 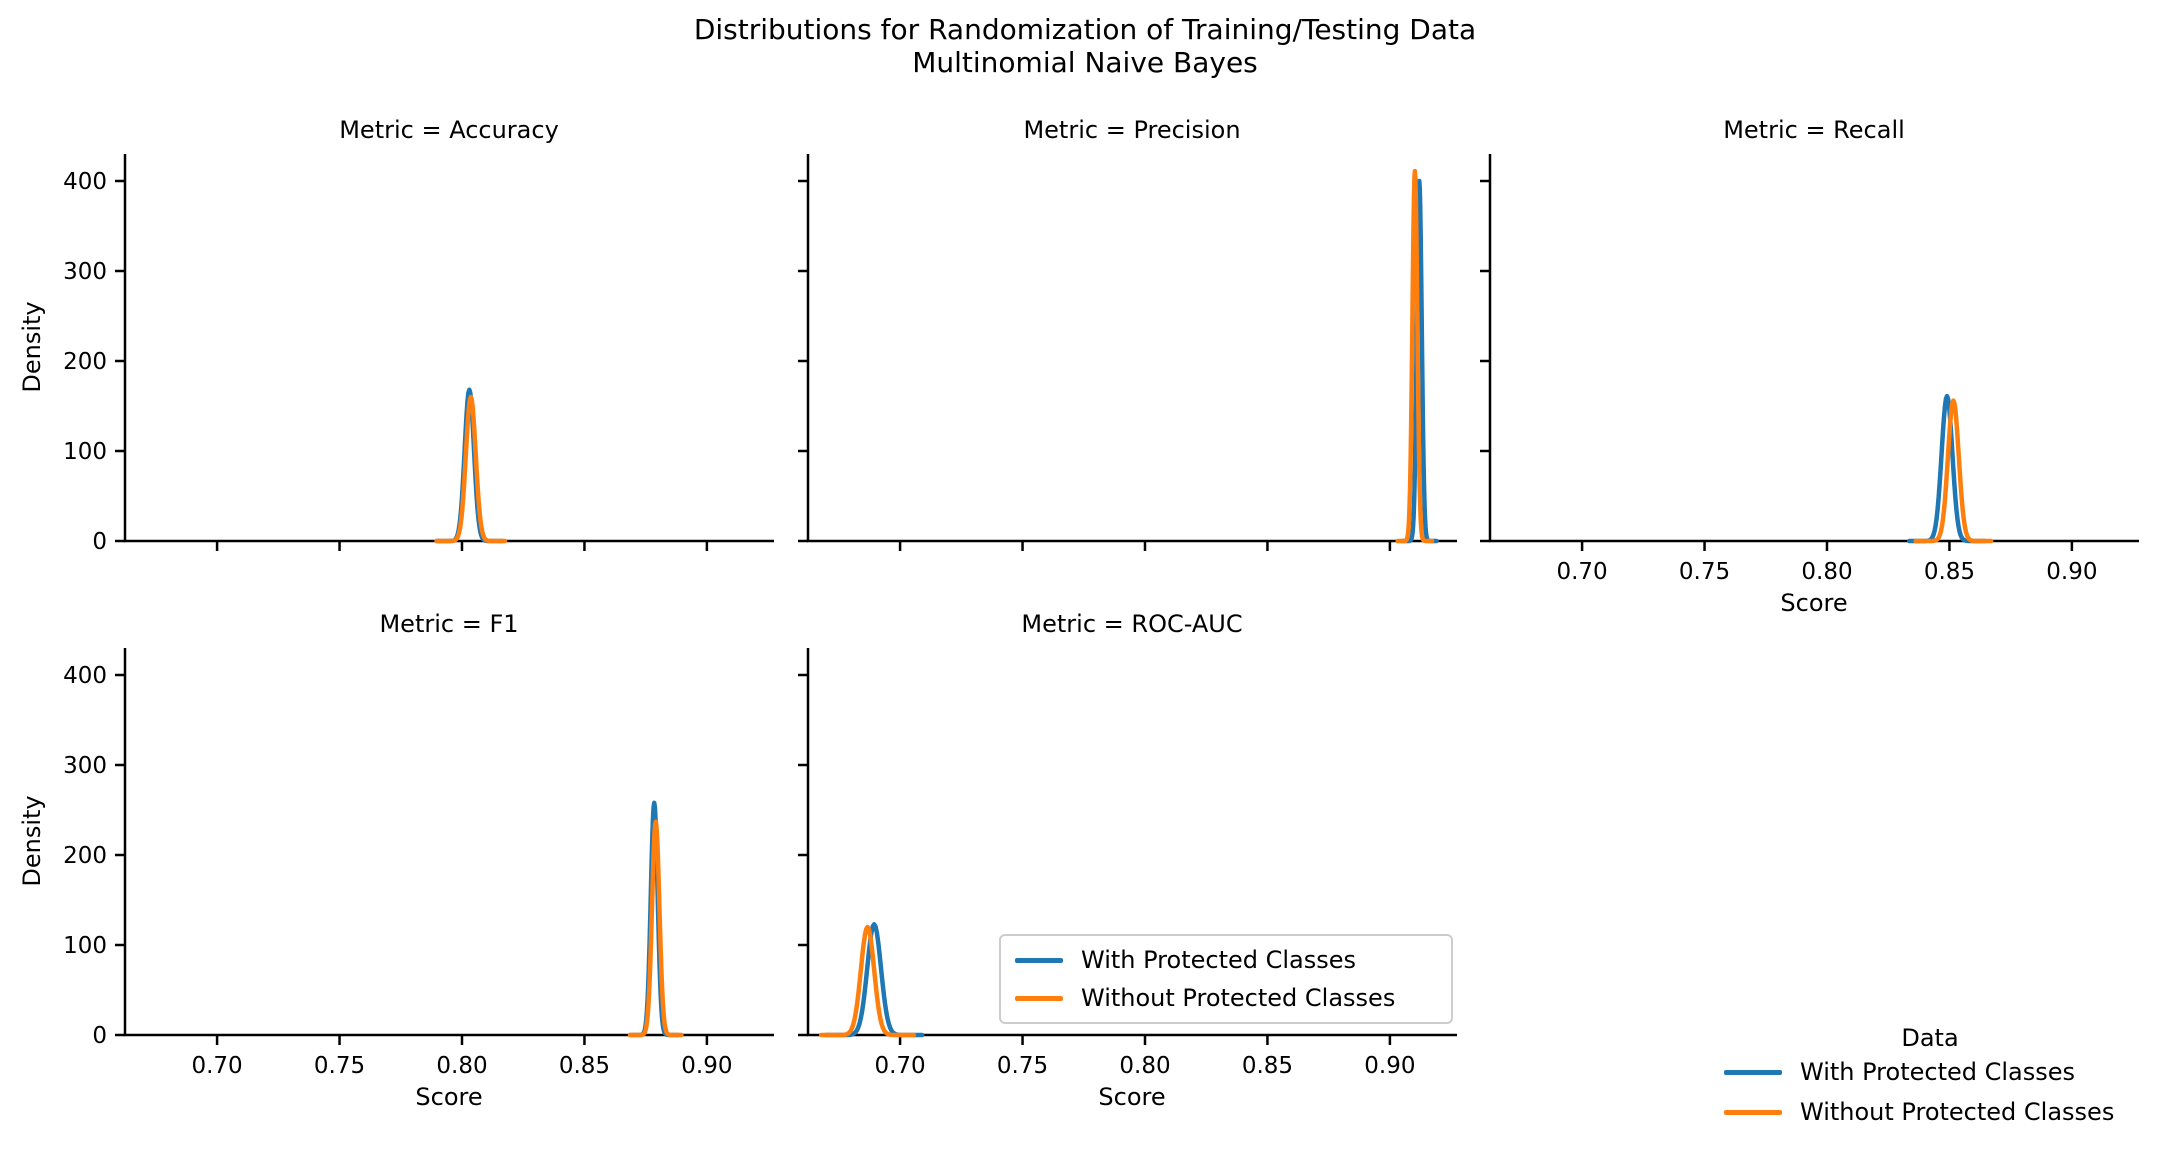 I want to click on facet-title-accuracy: Metric = Accuracy, so click(x=449, y=130).